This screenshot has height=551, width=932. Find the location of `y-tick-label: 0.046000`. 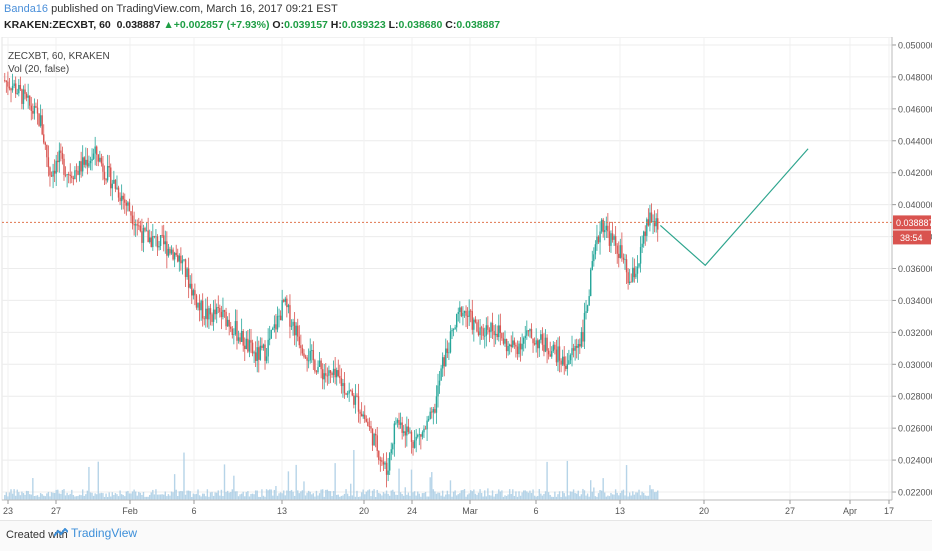

y-tick-label: 0.046000 is located at coordinates (915, 109).